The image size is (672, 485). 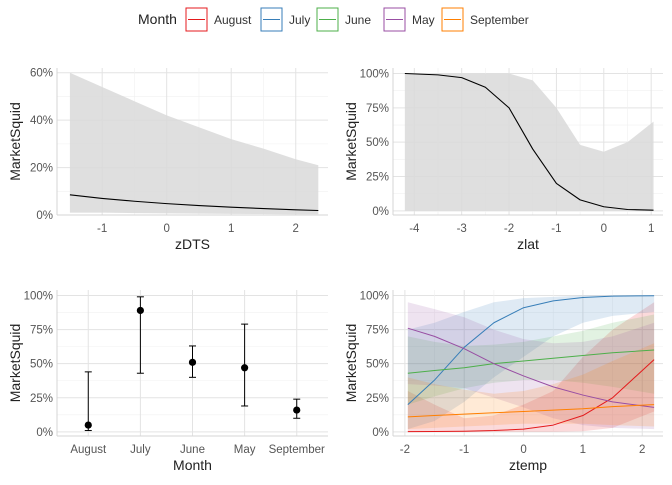 I want to click on series-line-june, so click(x=531, y=361).